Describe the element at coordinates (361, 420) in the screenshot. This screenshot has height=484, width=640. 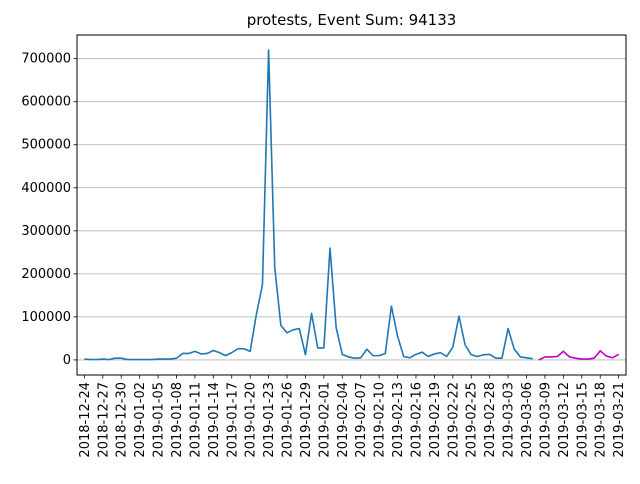
I see `x-tick-label: 2019-02-07` at that location.